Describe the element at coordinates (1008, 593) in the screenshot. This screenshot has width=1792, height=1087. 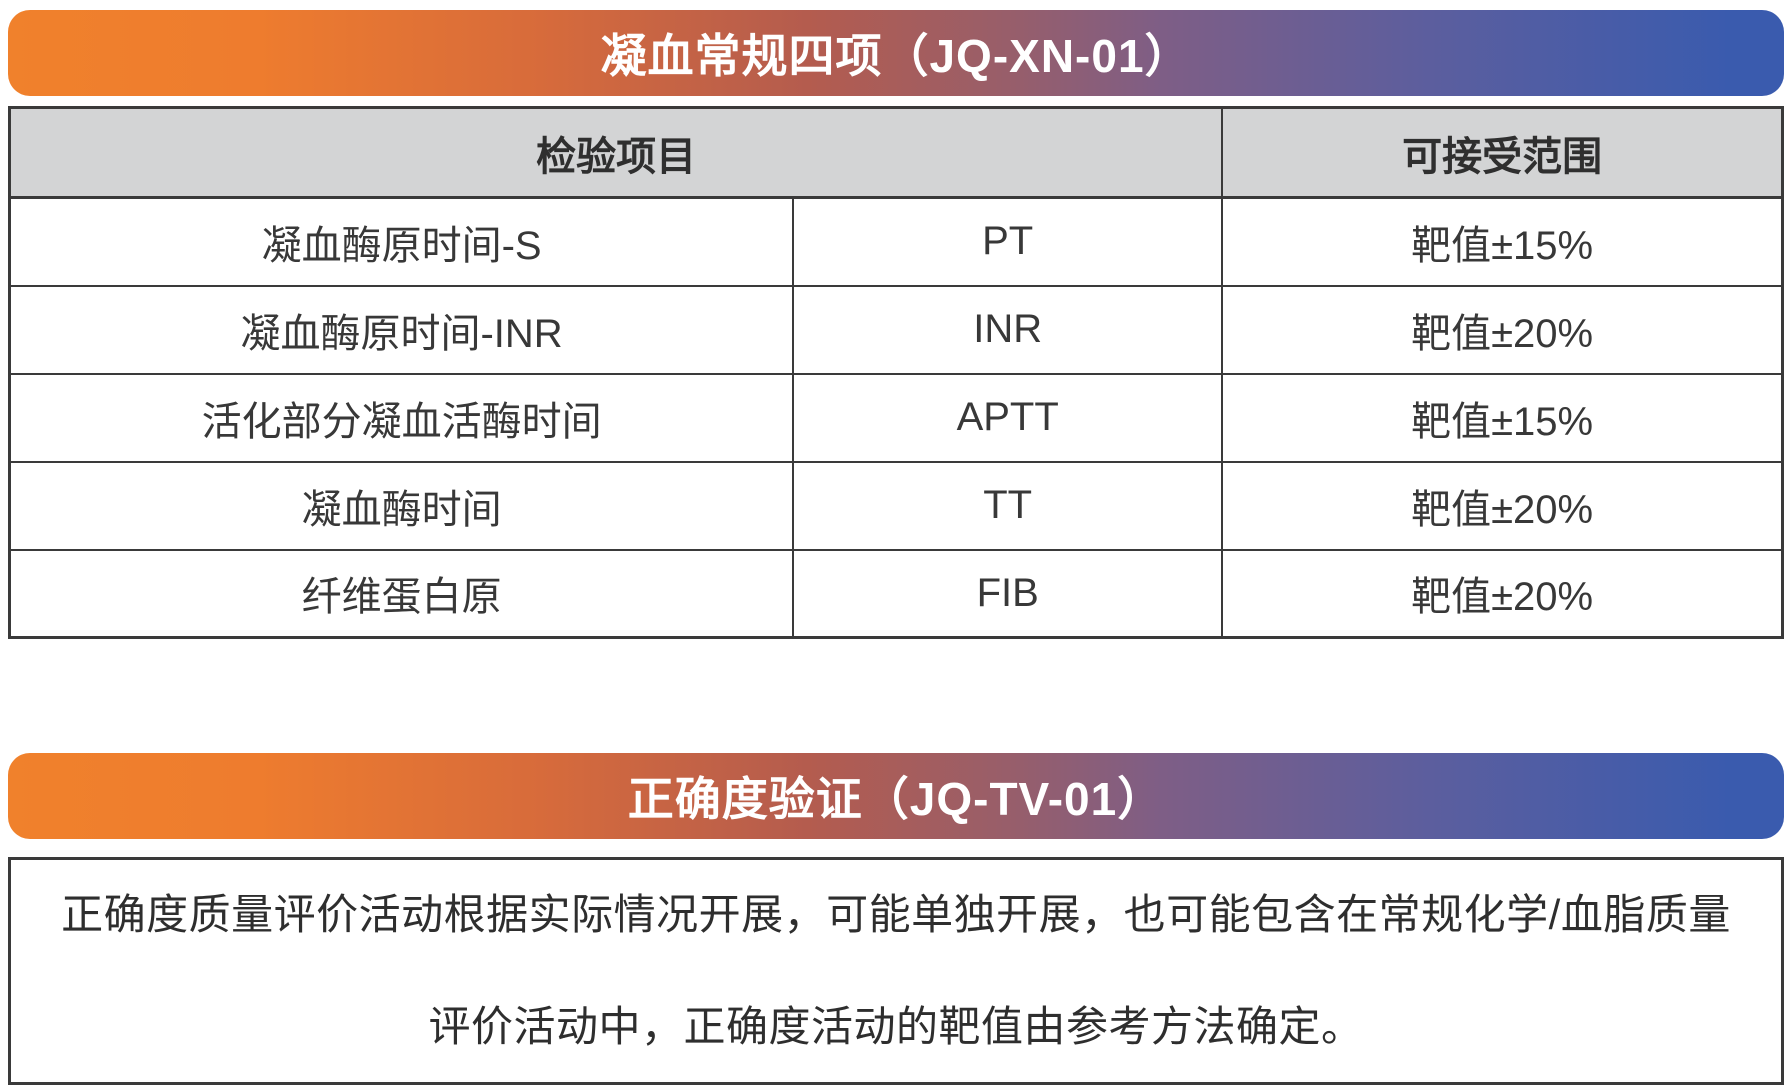
I see `abbreviation-cell: FIB` at that location.